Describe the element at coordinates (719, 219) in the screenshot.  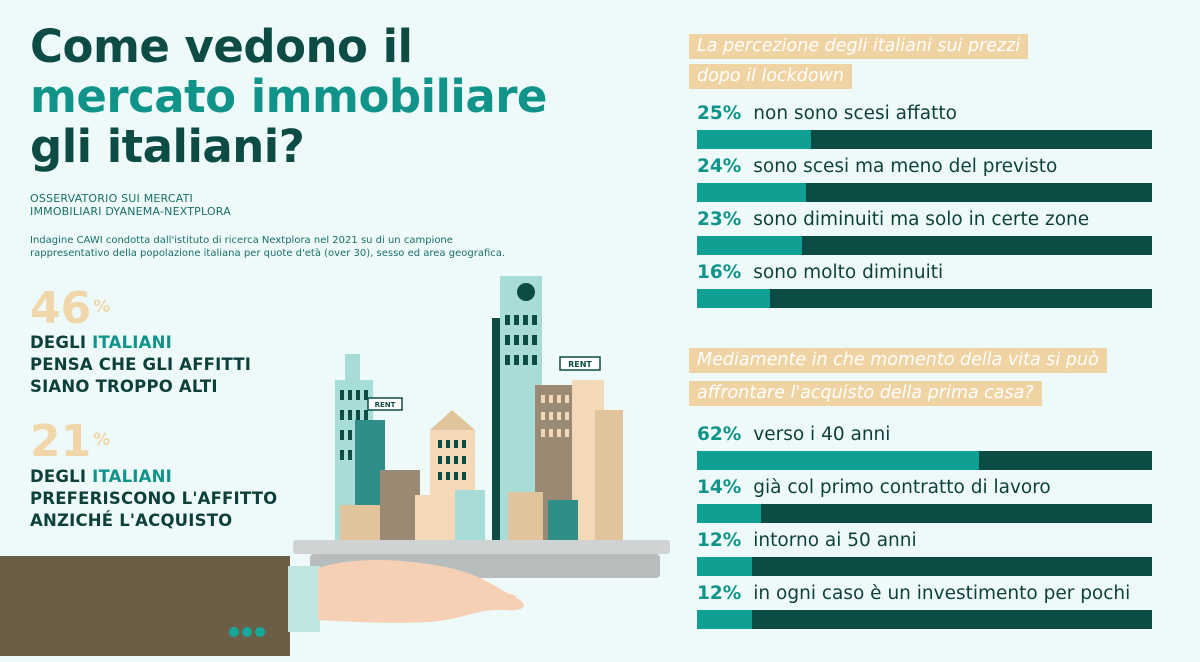
I see `chart-1-value-label: 23%` at that location.